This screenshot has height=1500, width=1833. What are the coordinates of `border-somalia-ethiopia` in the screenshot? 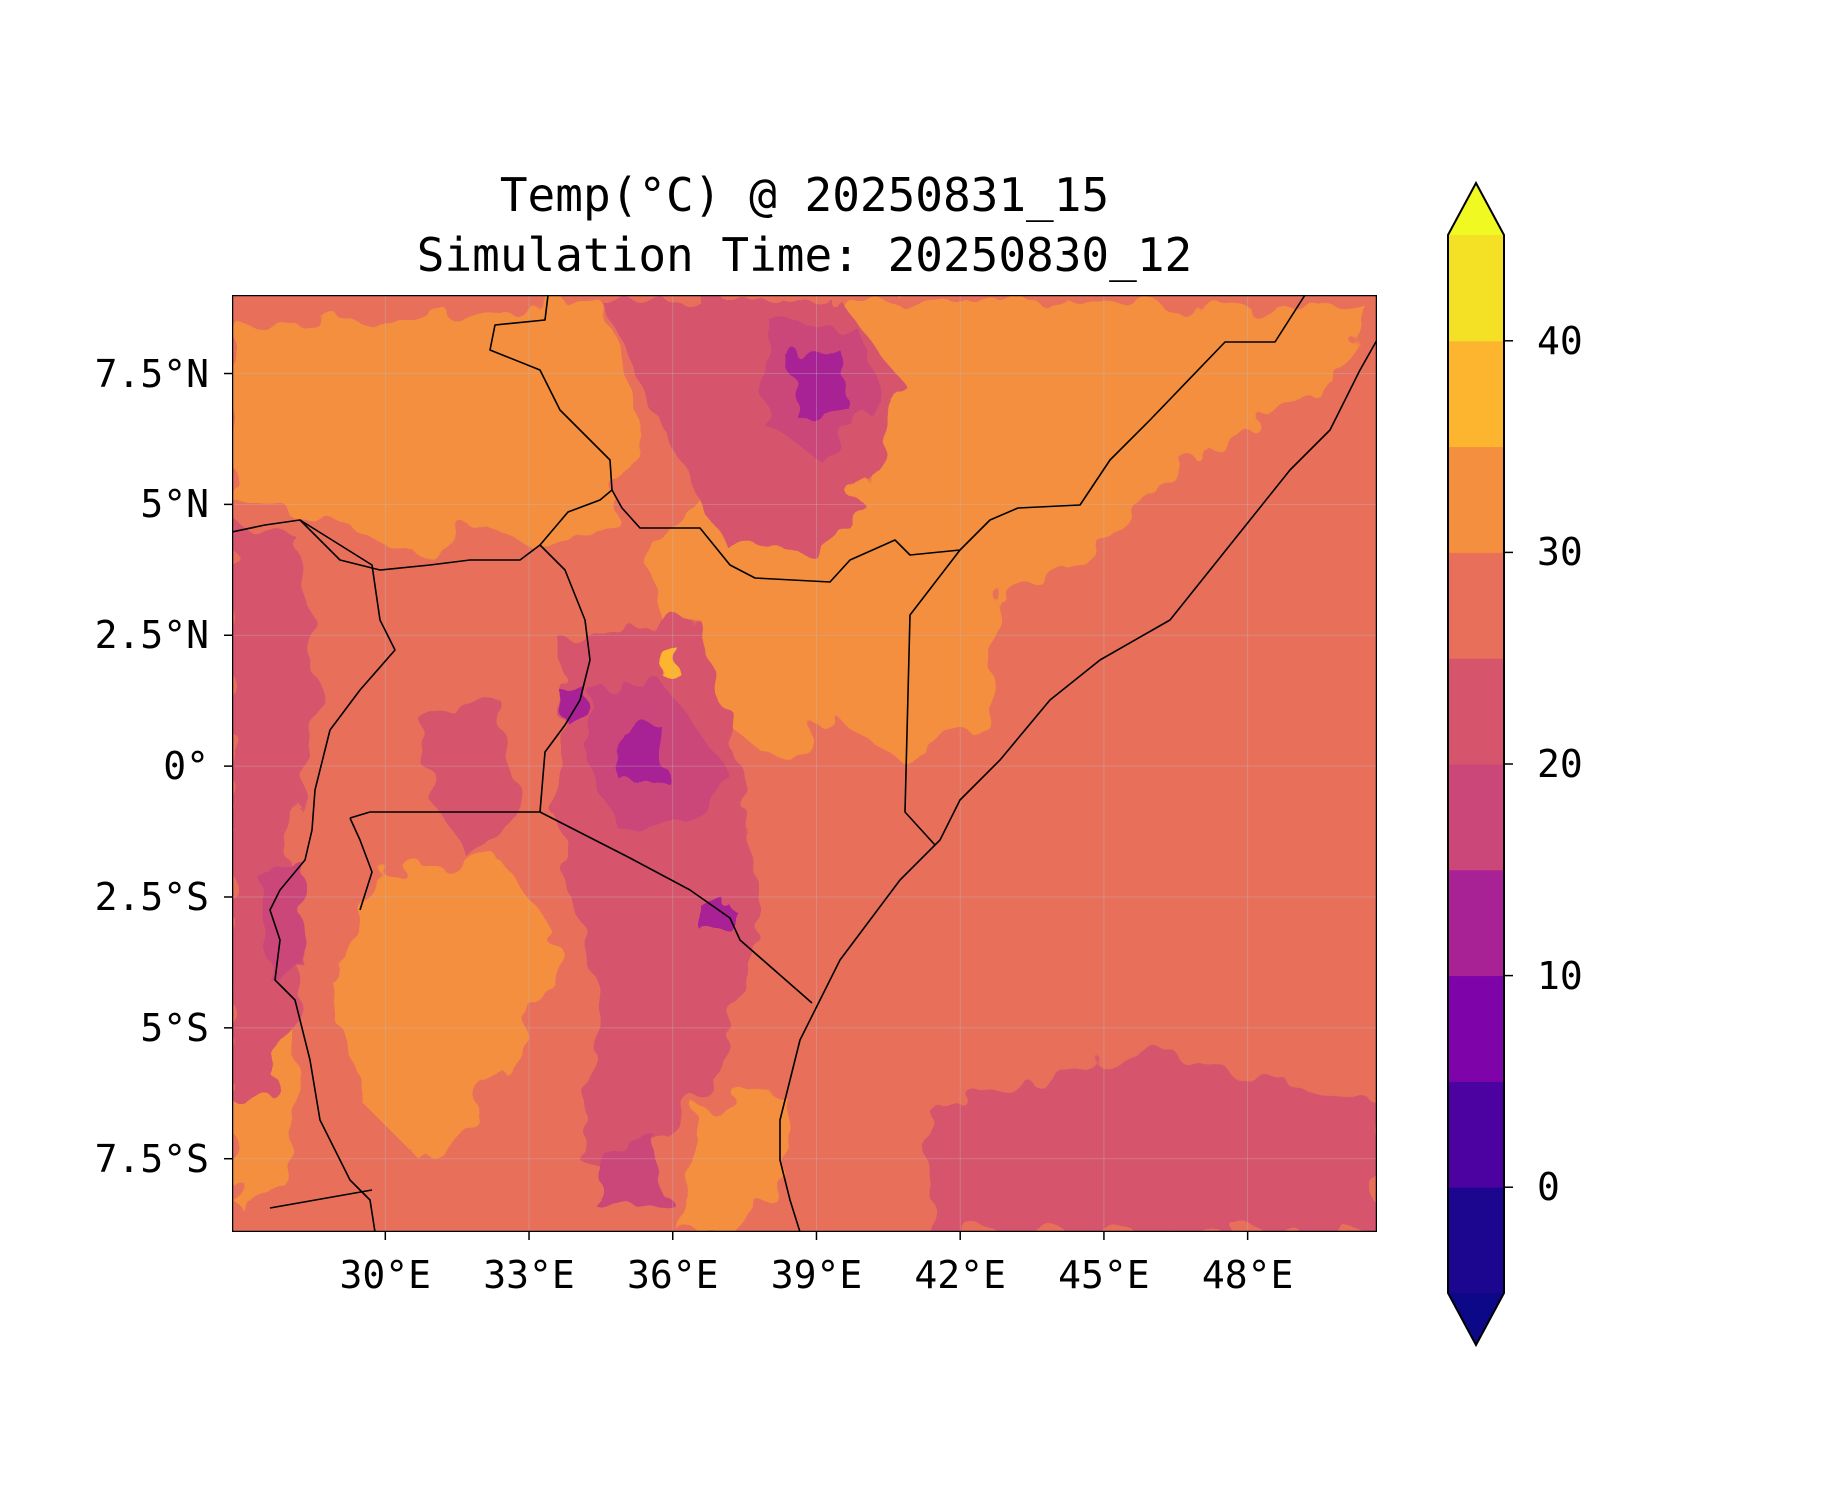 It's located at (922, 439).